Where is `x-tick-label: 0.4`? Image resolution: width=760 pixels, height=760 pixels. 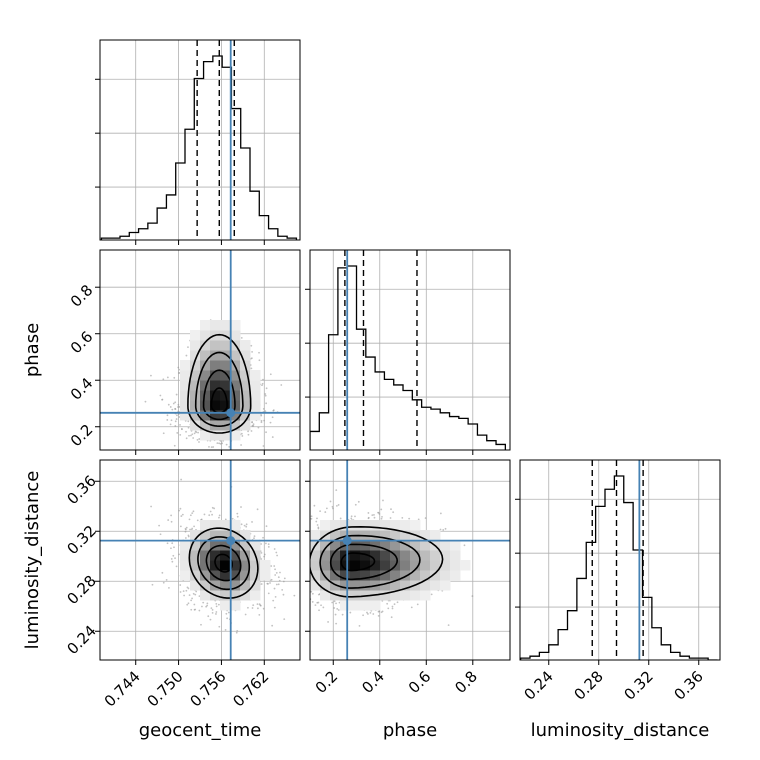
x-tick-label: 0.4 is located at coordinates (373, 682).